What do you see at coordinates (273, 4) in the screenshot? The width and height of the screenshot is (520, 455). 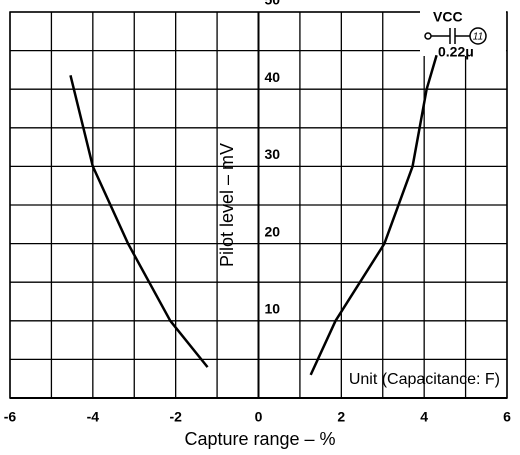 I see `y-tick-label: 50` at bounding box center [273, 4].